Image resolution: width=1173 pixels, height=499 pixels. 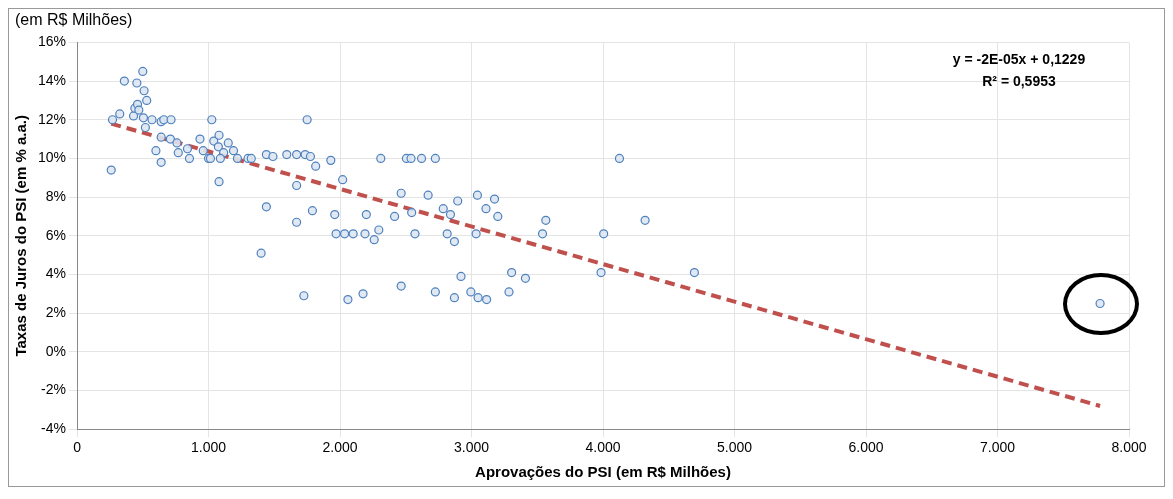 What do you see at coordinates (997, 447) in the screenshot?
I see `x-tick-label: 7.000` at bounding box center [997, 447].